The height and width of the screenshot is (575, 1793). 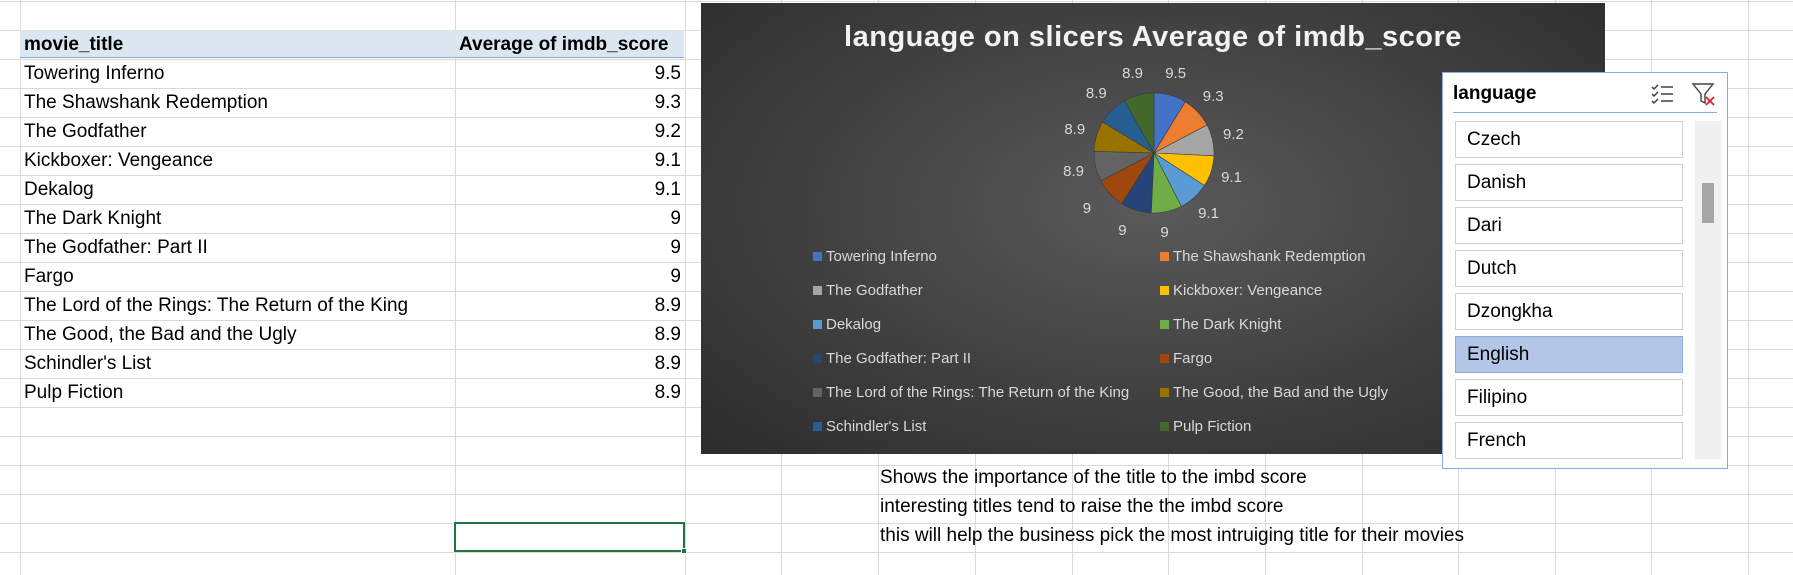 I want to click on pivot-row-score: 9.2, so click(x=667, y=131).